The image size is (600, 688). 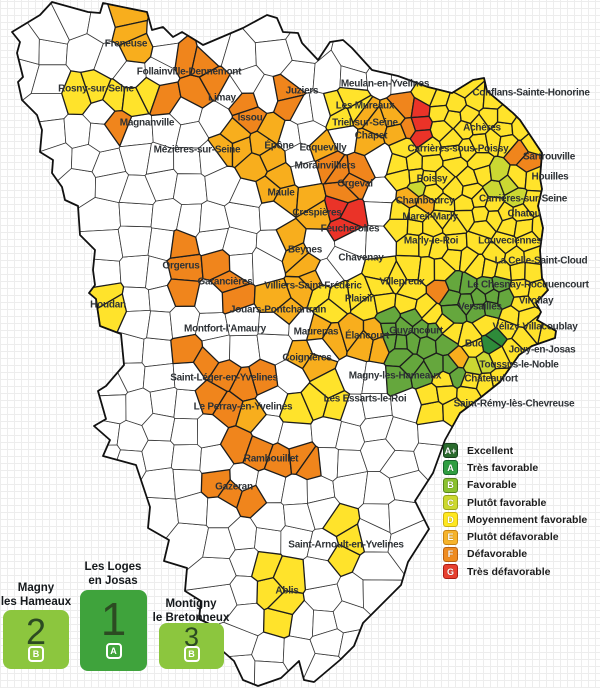 I want to click on svg-text: Montfort-l'Amaury, so click(x=225, y=329).